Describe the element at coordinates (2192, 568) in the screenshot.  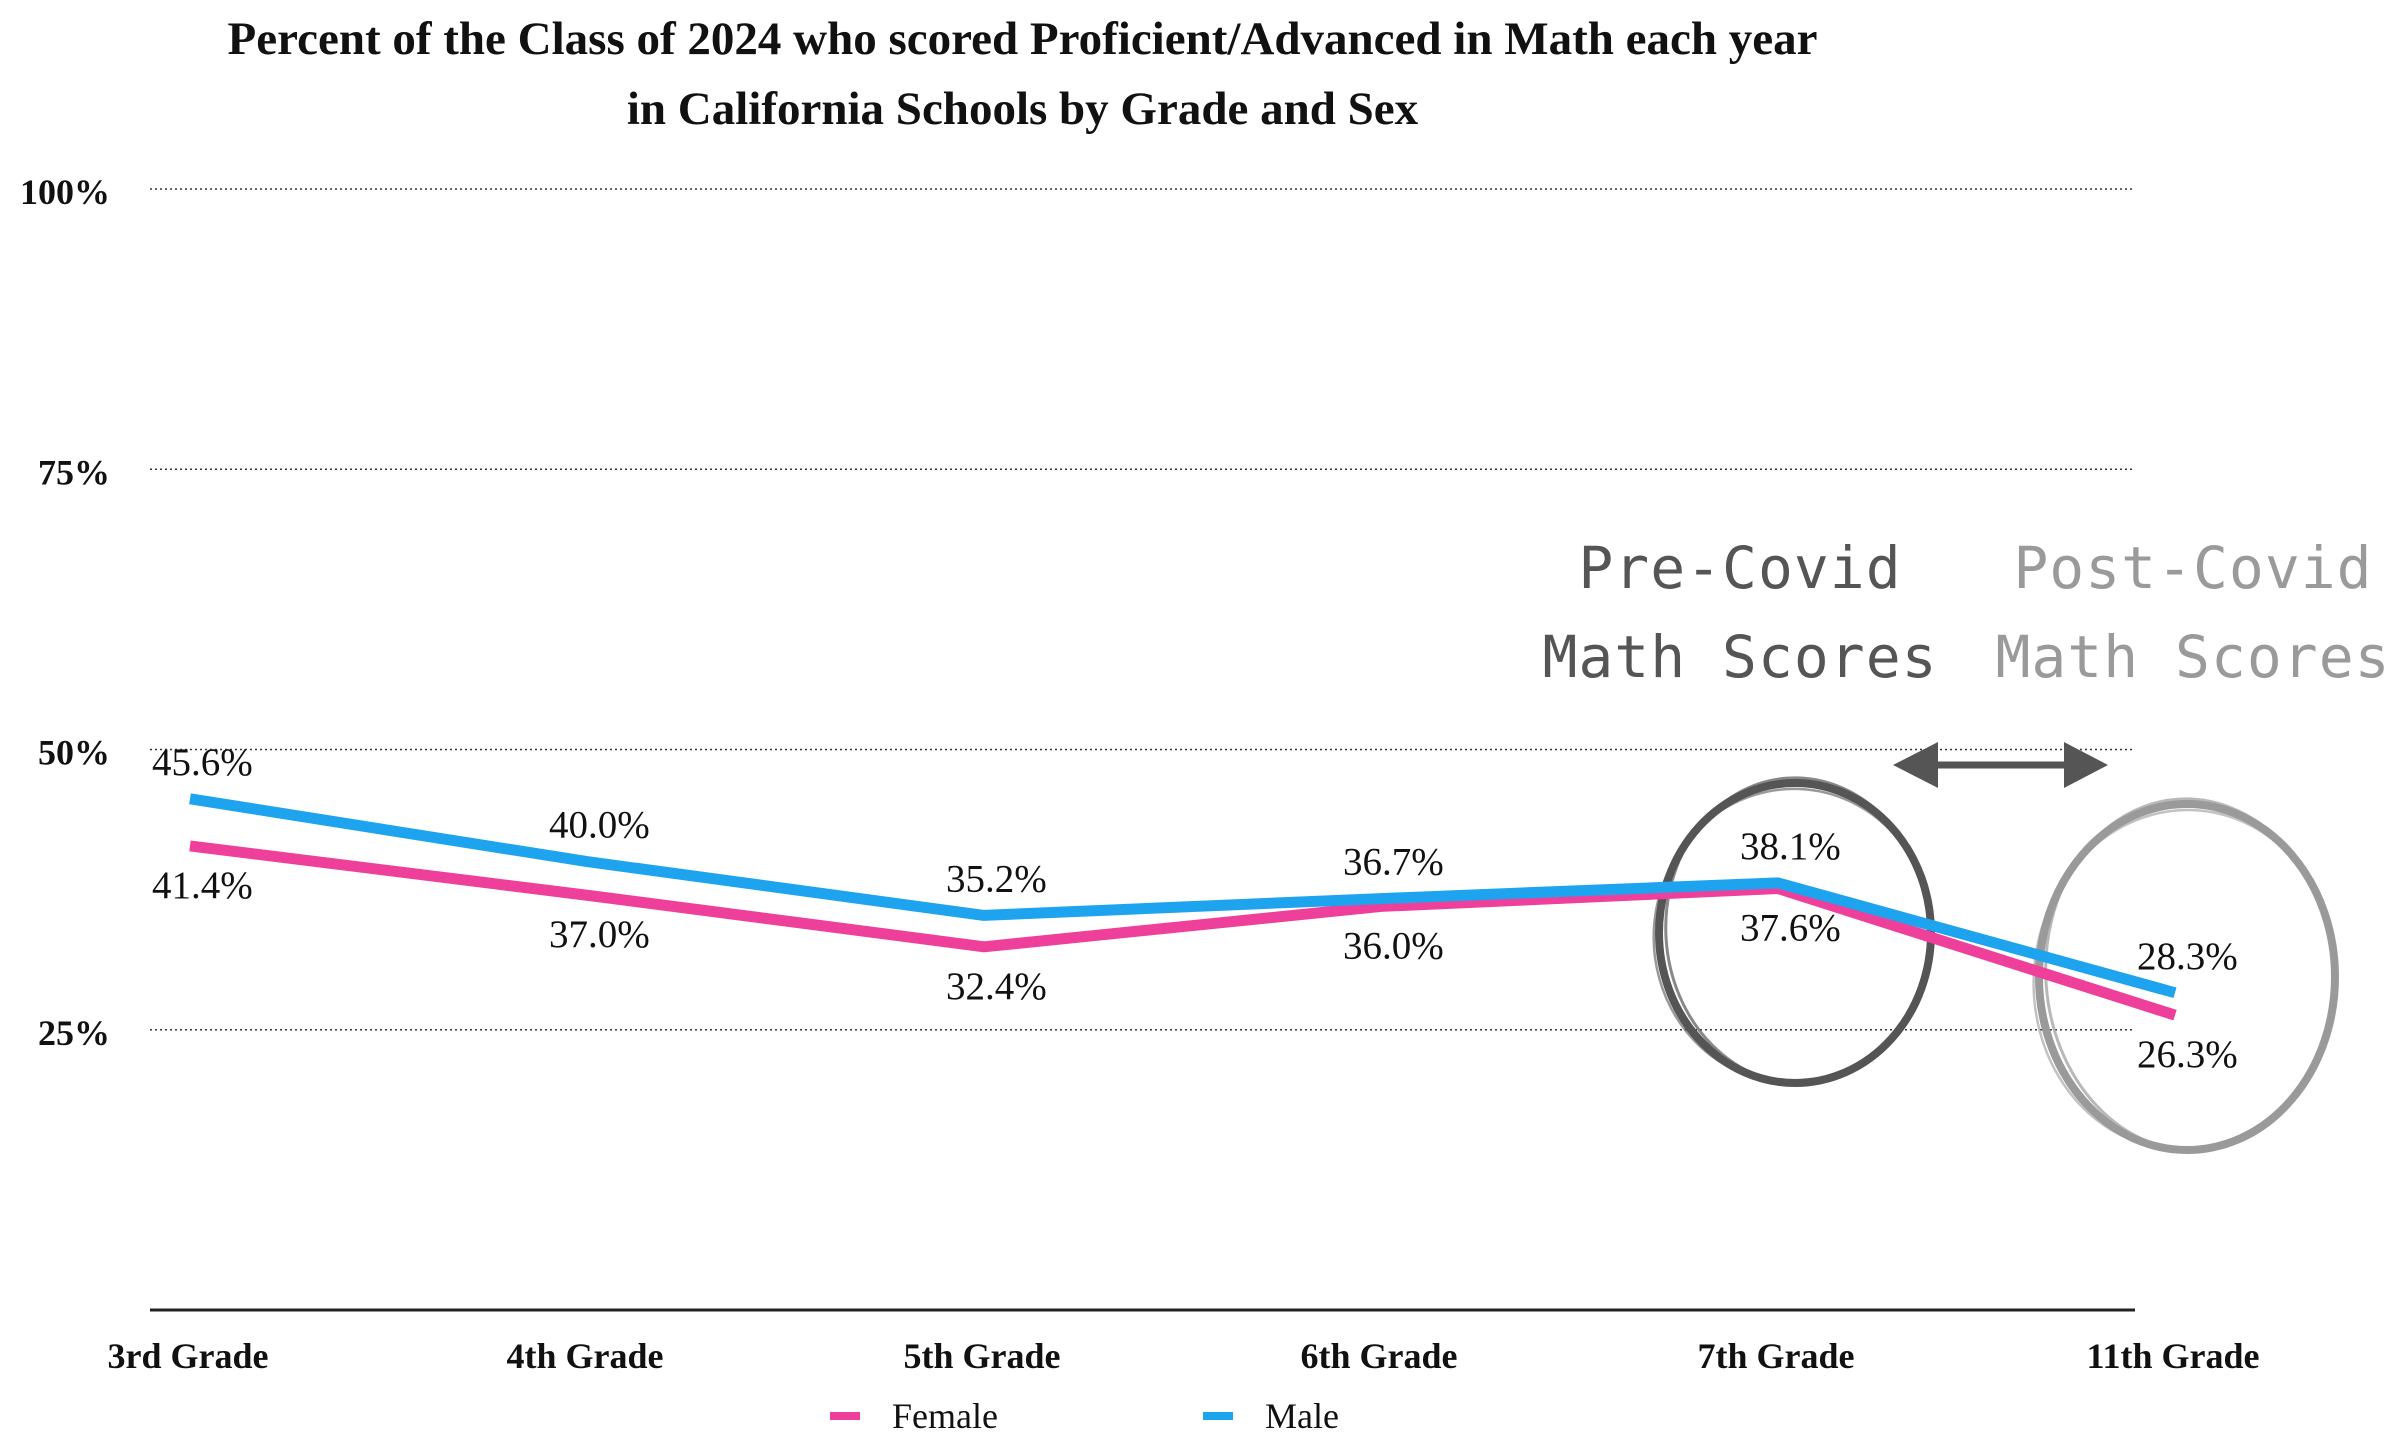
I see `post-covid-label-line-1: Post-Covid` at that location.